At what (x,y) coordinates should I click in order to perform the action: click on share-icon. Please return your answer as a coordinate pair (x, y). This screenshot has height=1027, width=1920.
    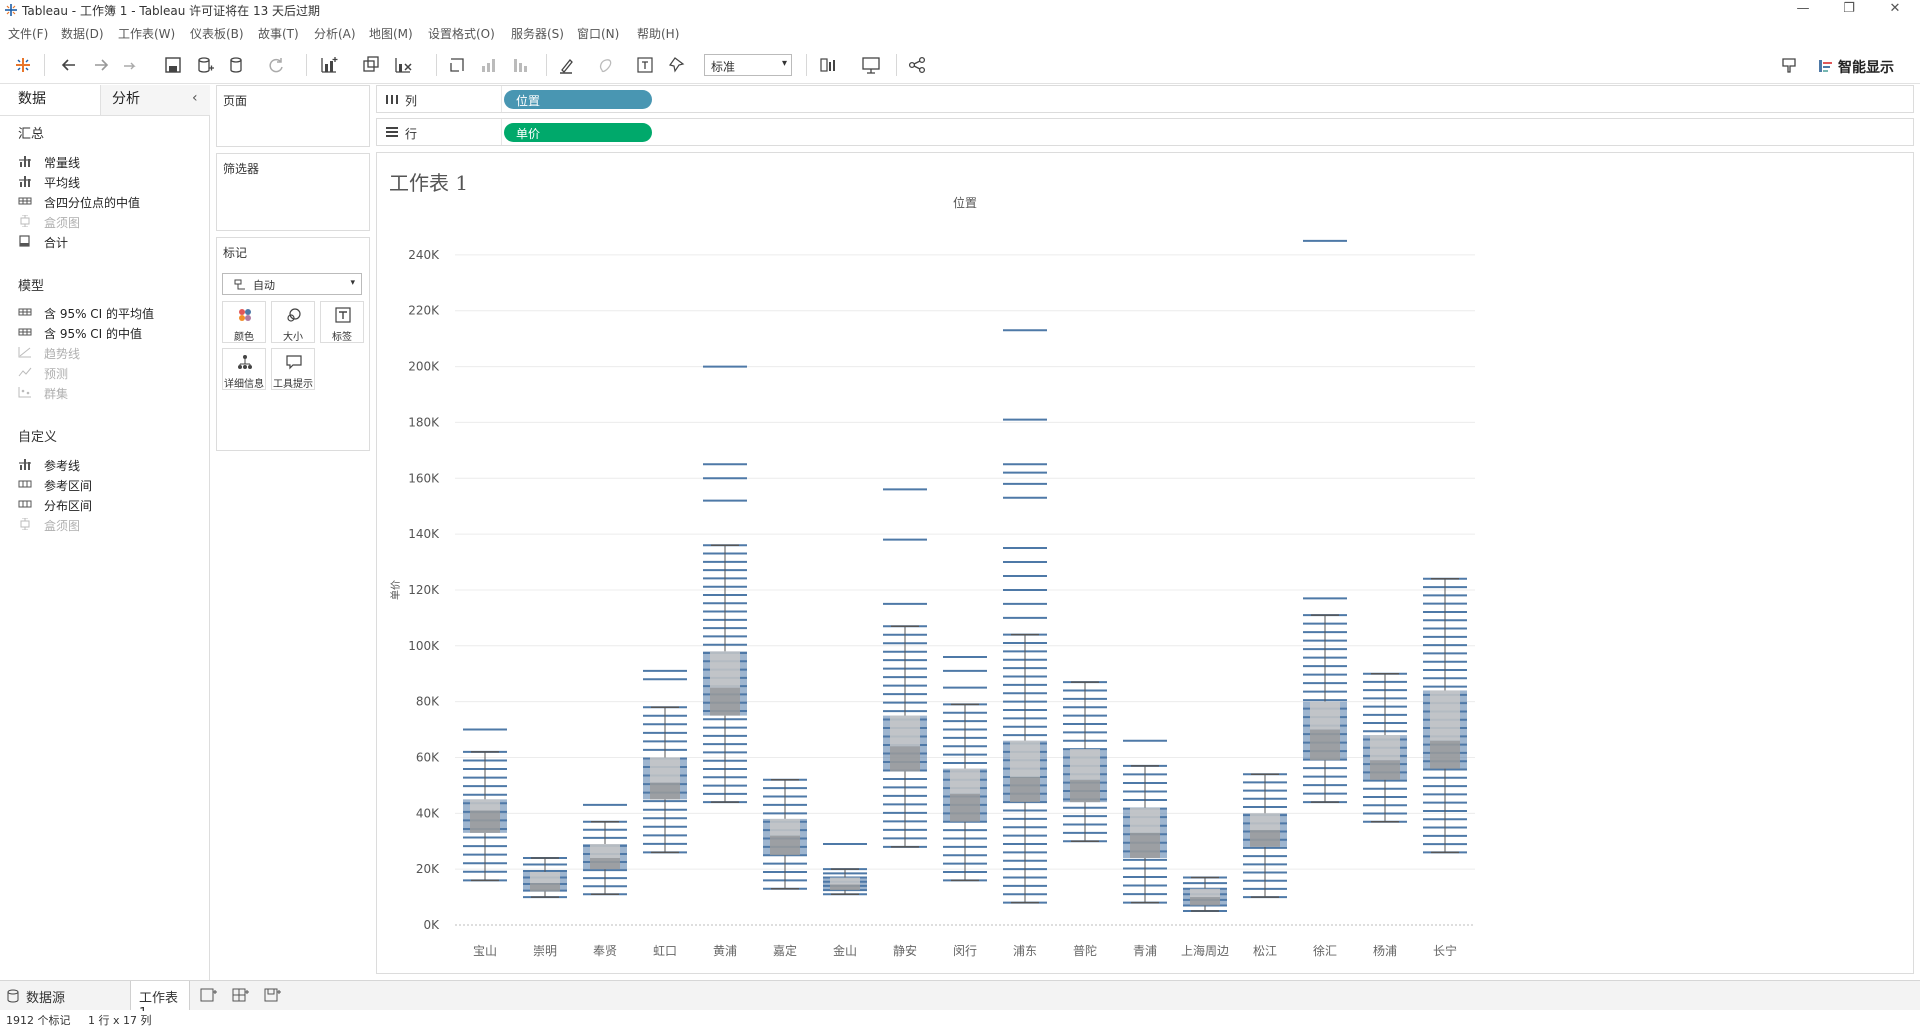
    Looking at the image, I should click on (917, 65).